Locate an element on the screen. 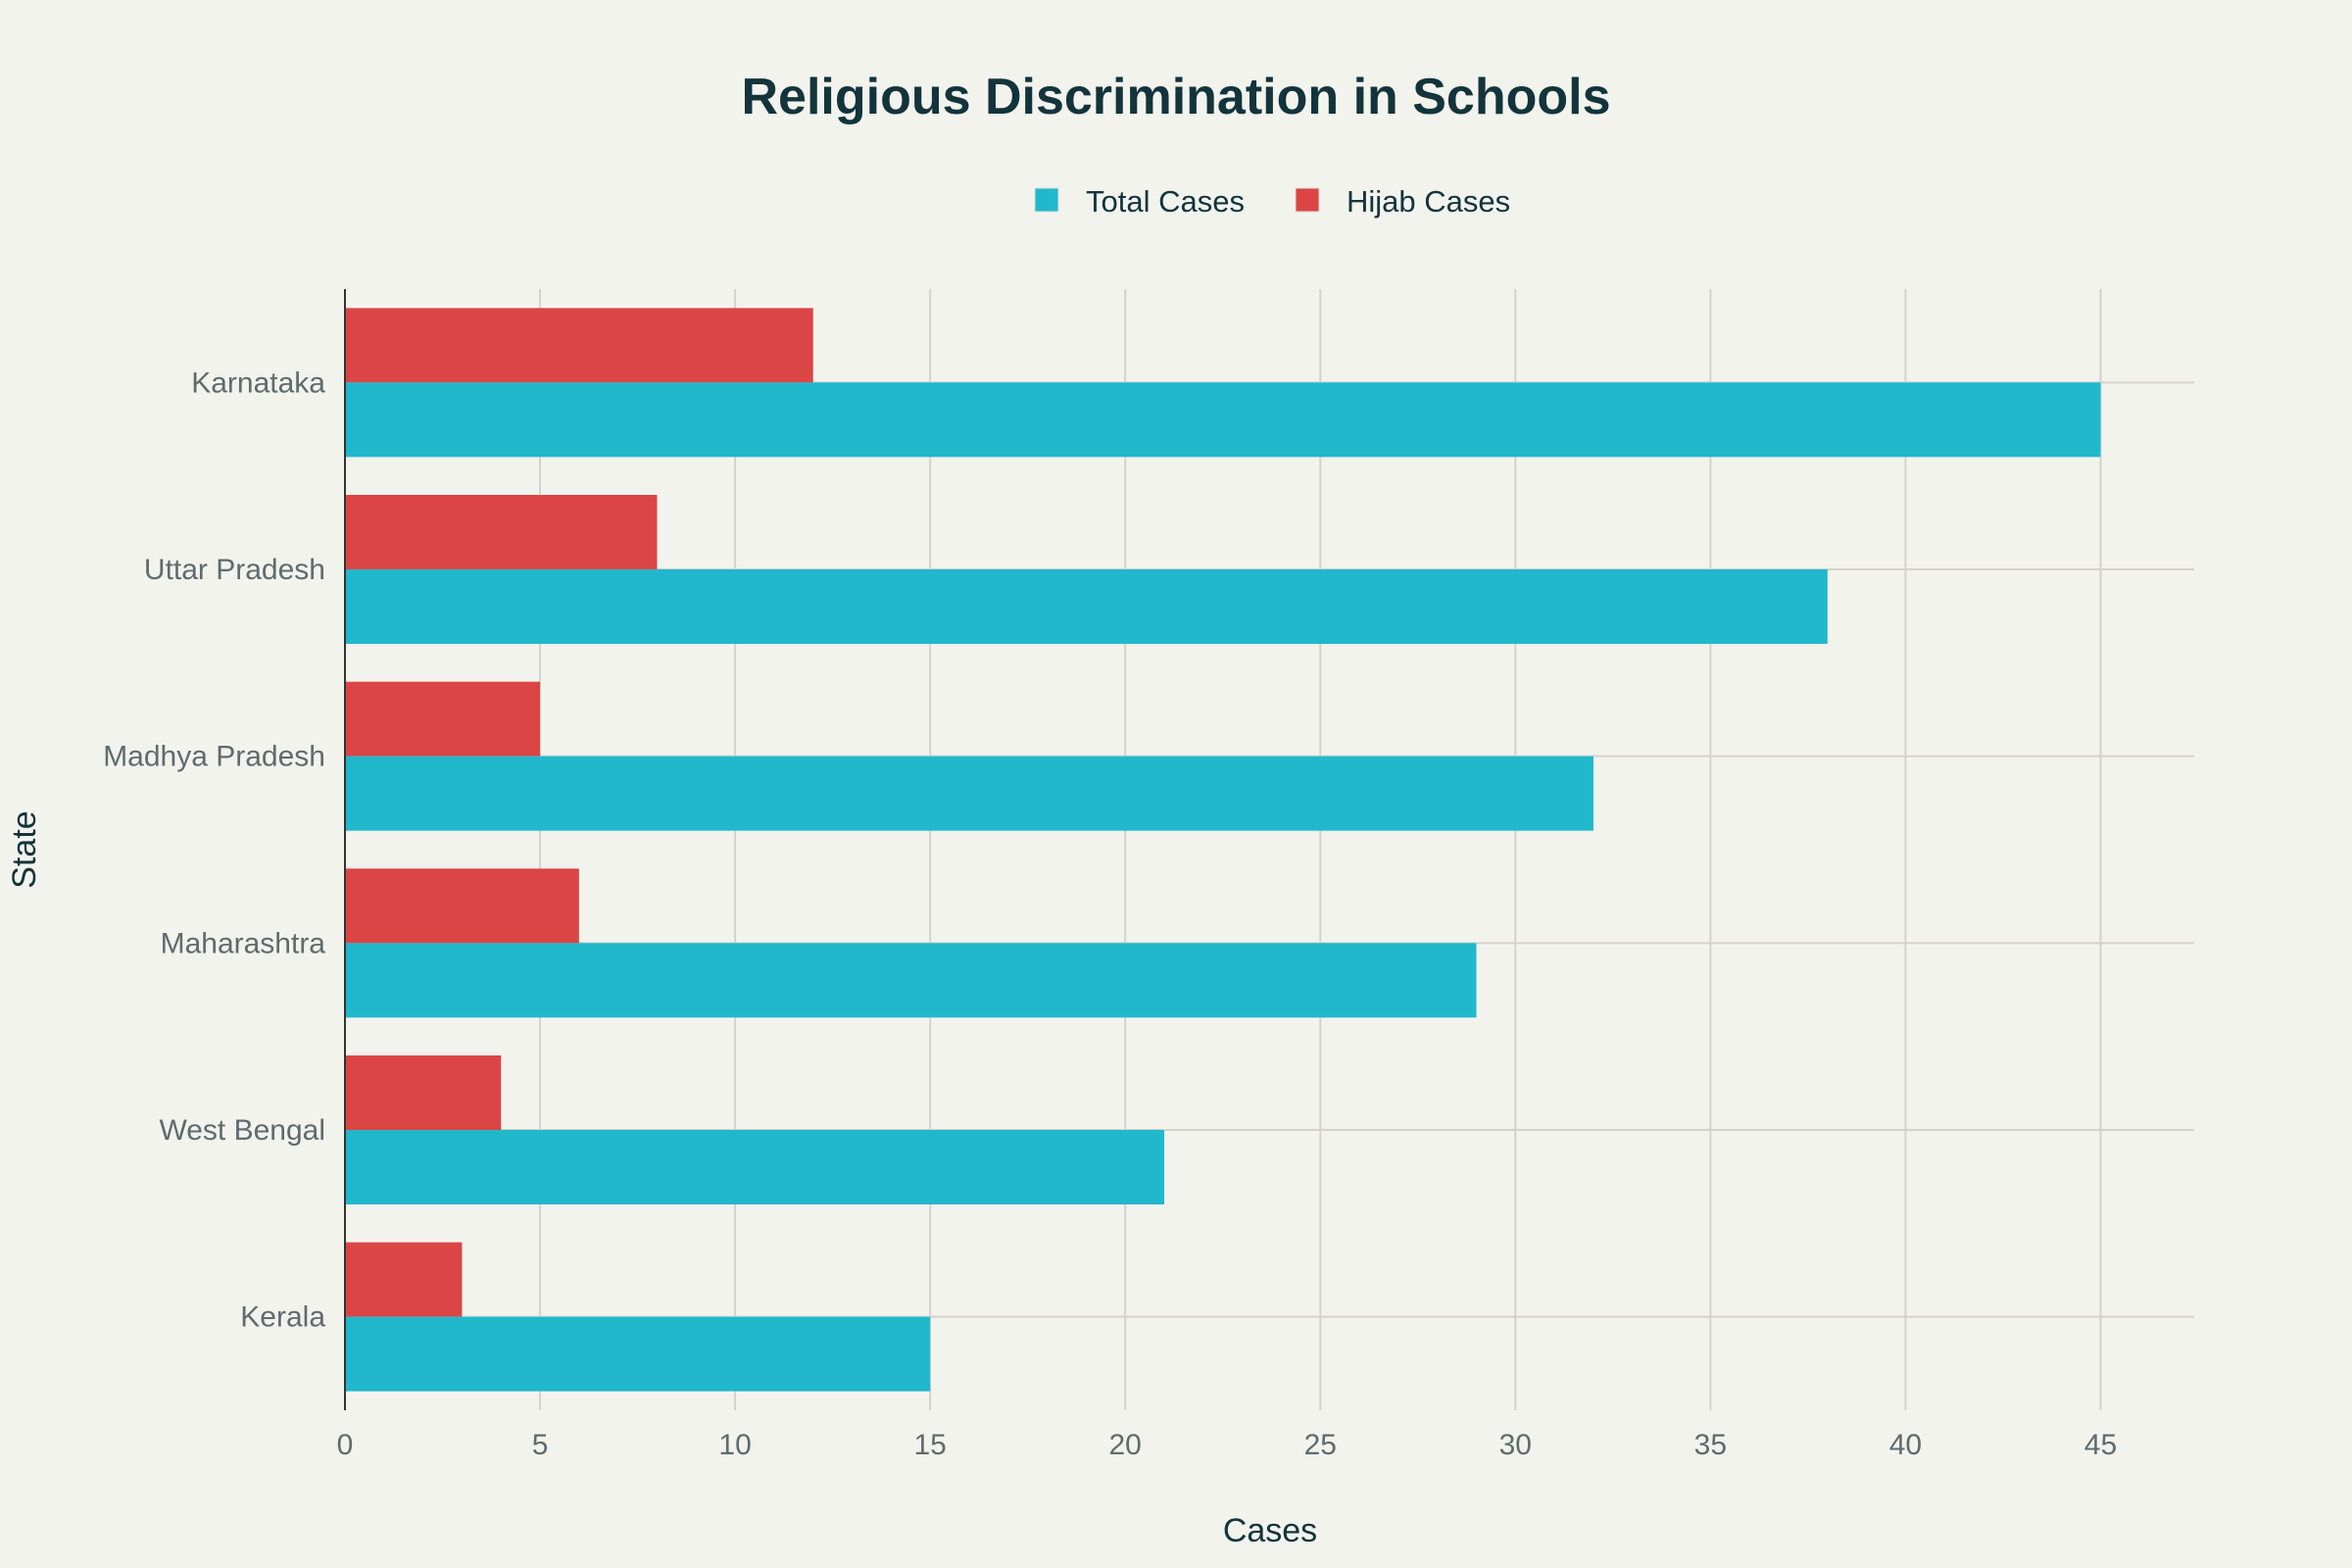 The height and width of the screenshot is (1568, 2352). x-tick-label: 25 is located at coordinates (1320, 1445).